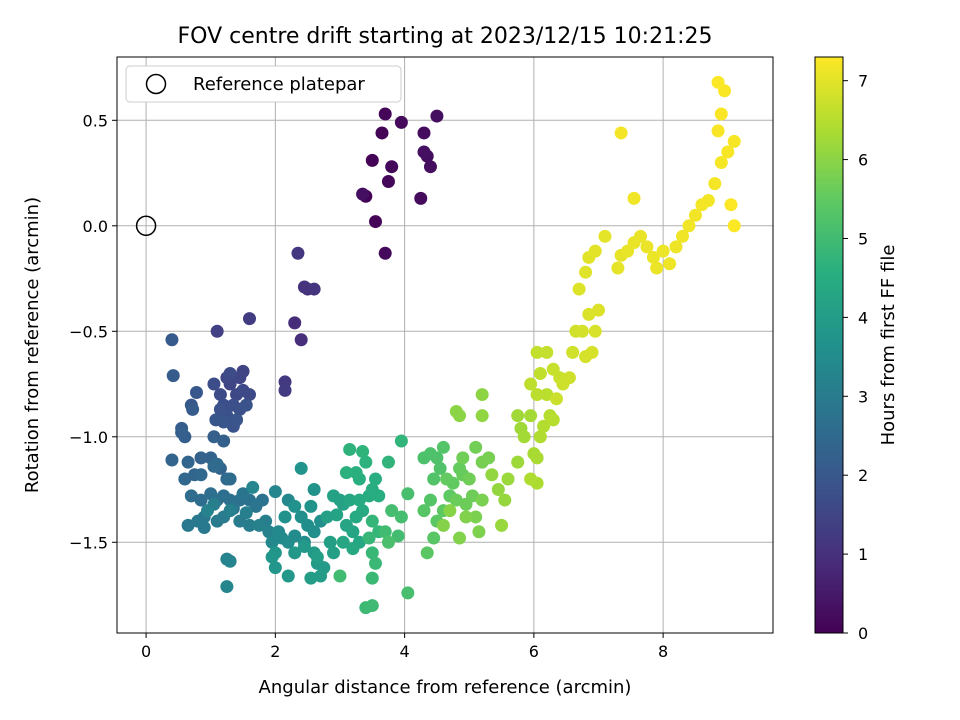 Image resolution: width=960 pixels, height=720 pixels. What do you see at coordinates (829, 345) in the screenshot?
I see `colorbar-gradient` at bounding box center [829, 345].